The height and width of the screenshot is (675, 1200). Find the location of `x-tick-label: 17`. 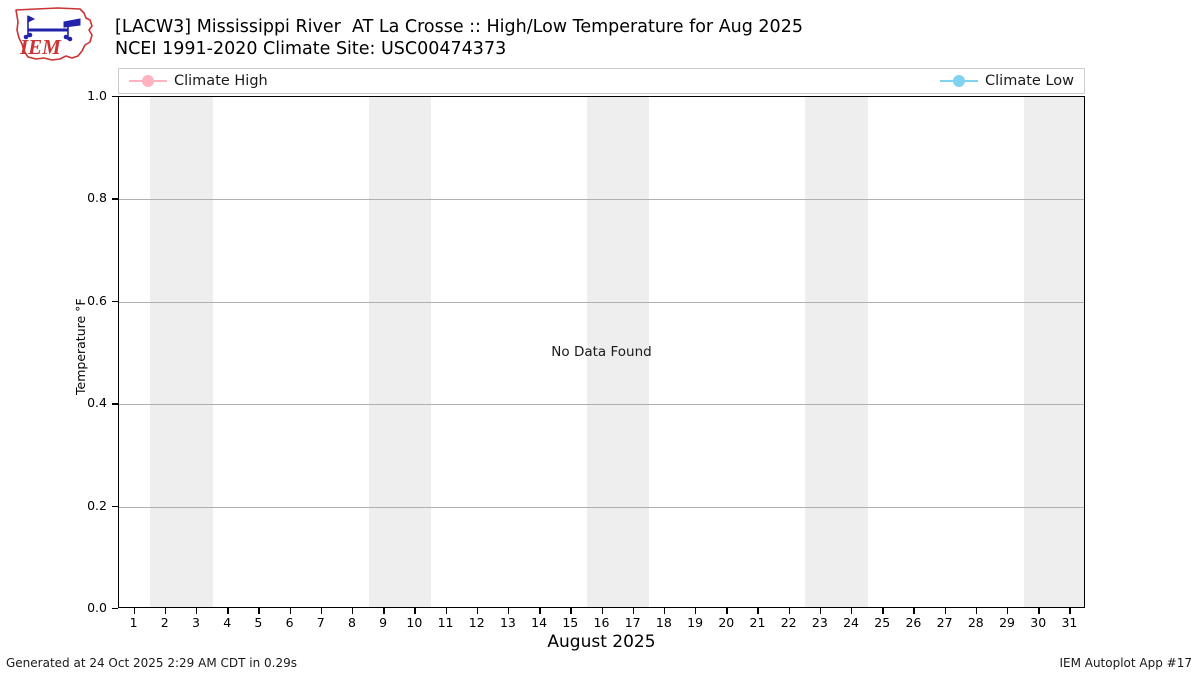

x-tick-label: 17 is located at coordinates (632, 622).